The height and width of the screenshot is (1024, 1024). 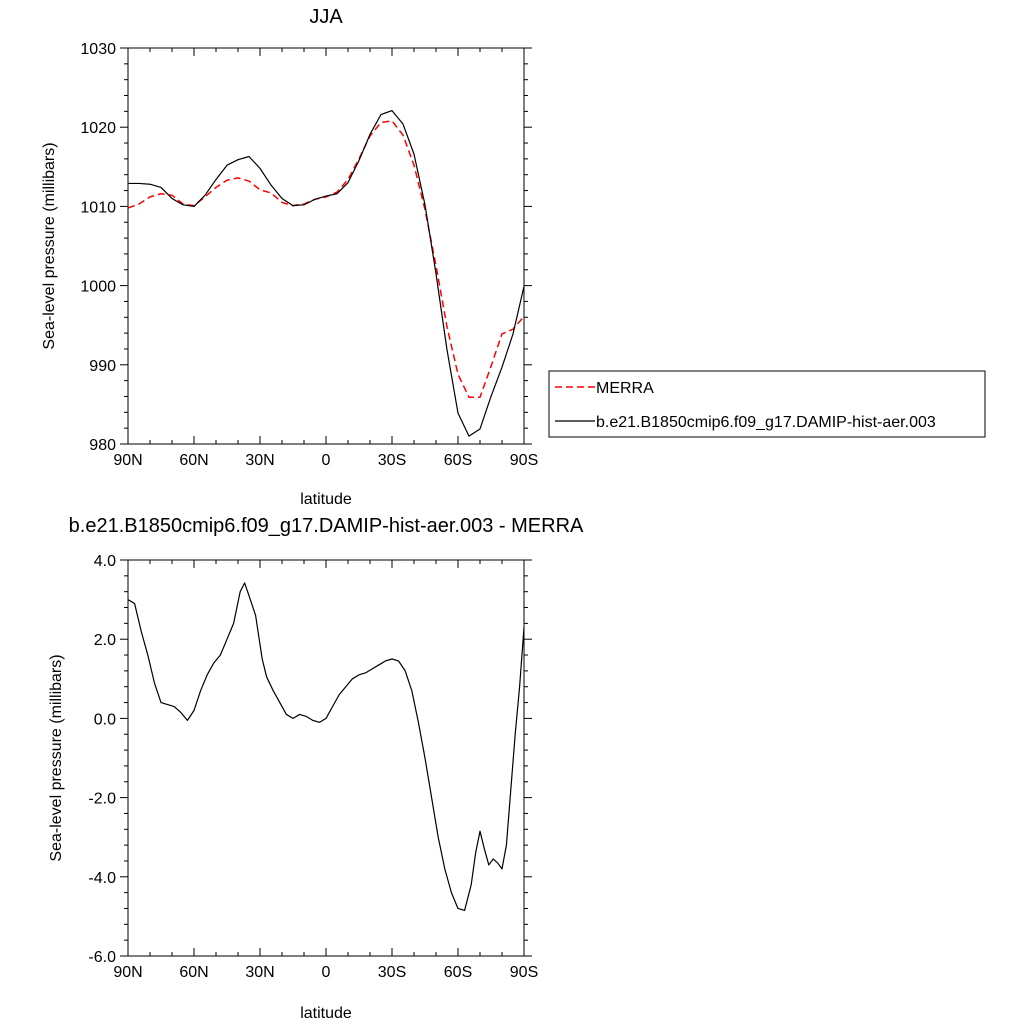 What do you see at coordinates (524, 460) in the screenshot?
I see `top-x-tick-label: 90S` at bounding box center [524, 460].